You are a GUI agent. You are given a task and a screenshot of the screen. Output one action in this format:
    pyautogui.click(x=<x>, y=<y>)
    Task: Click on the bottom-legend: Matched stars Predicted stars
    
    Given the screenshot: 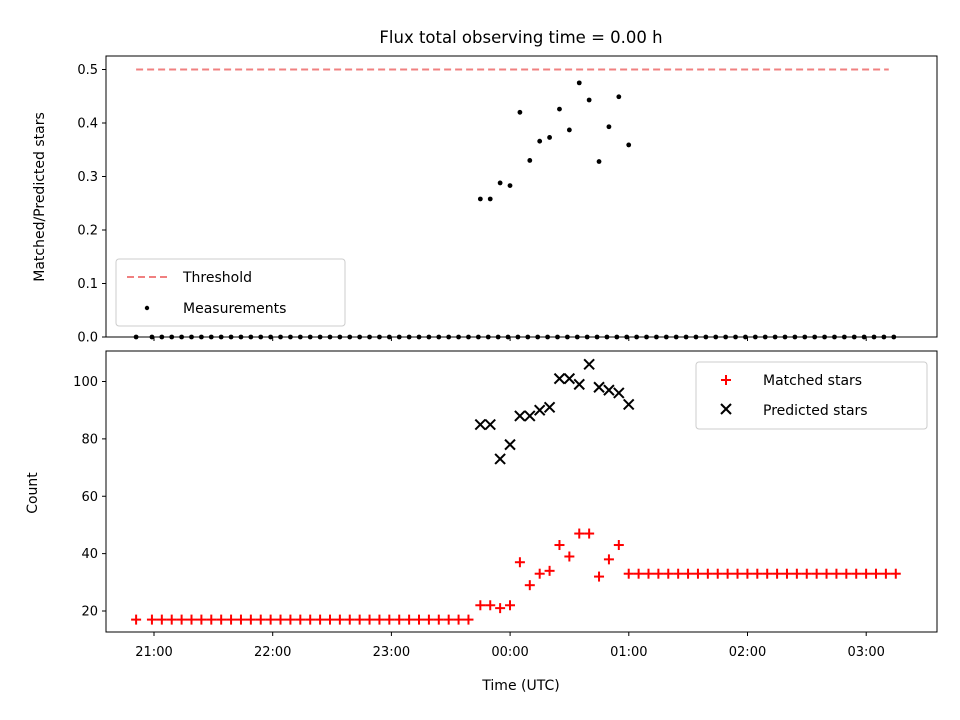 What is the action you would take?
    pyautogui.click(x=811, y=395)
    